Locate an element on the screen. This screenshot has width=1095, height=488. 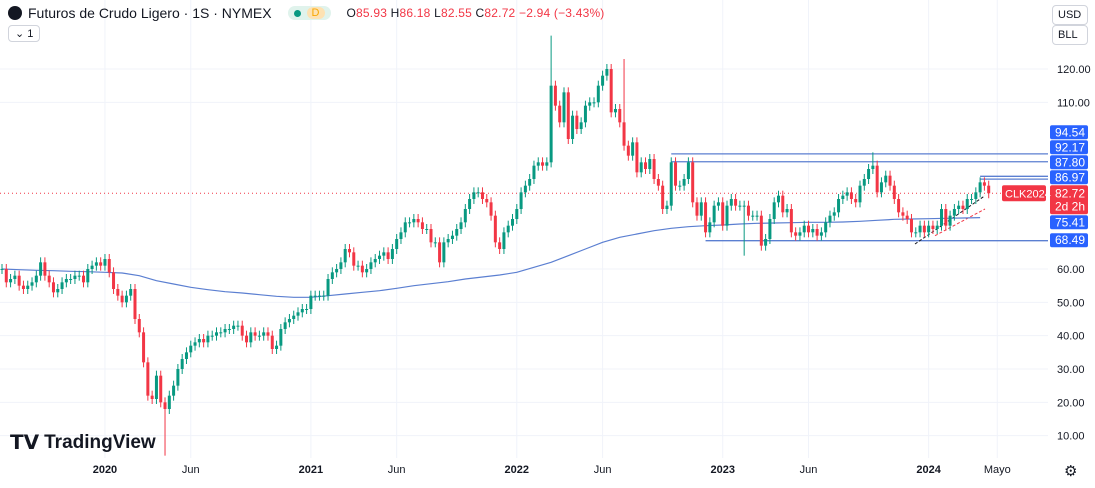
gear-icon: ⚙ is located at coordinates (1071, 471).